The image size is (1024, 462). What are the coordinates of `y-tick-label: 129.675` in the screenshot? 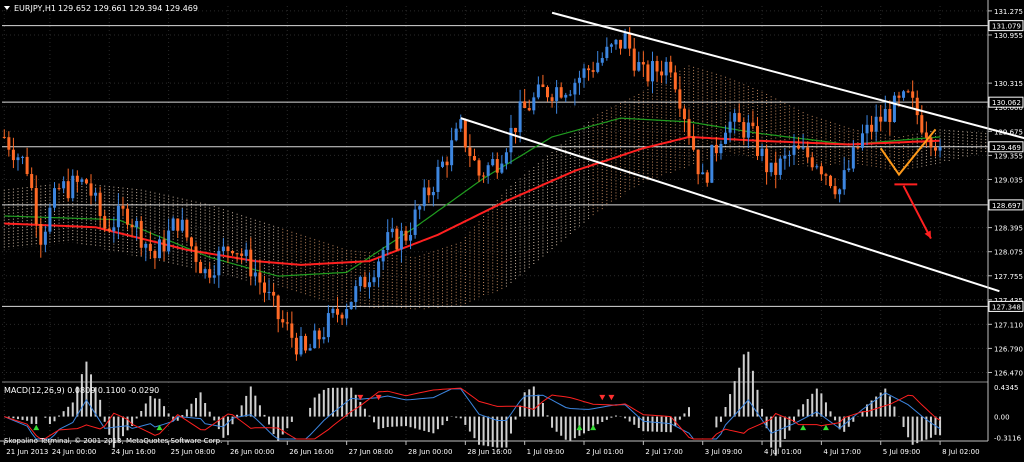 It's located at (1008, 132).